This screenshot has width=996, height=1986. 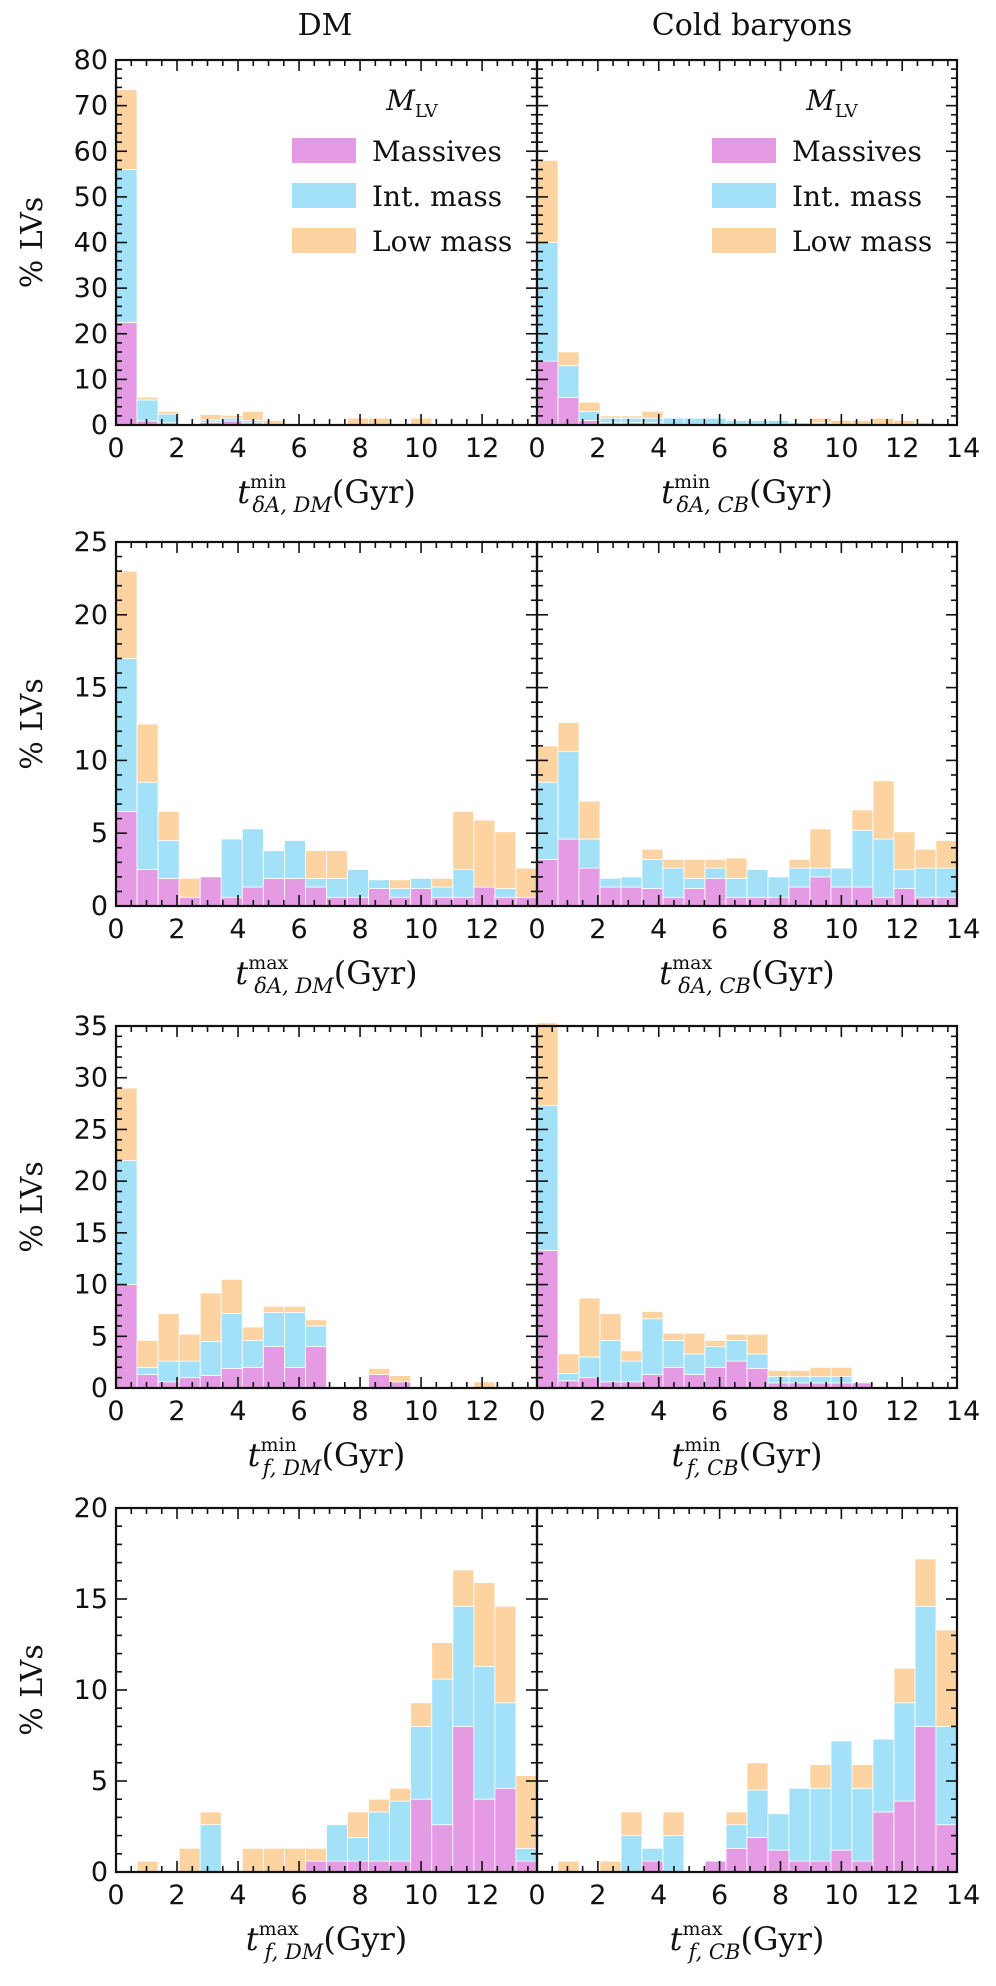 I want to click on x-tick-label: 4, so click(x=658, y=929).